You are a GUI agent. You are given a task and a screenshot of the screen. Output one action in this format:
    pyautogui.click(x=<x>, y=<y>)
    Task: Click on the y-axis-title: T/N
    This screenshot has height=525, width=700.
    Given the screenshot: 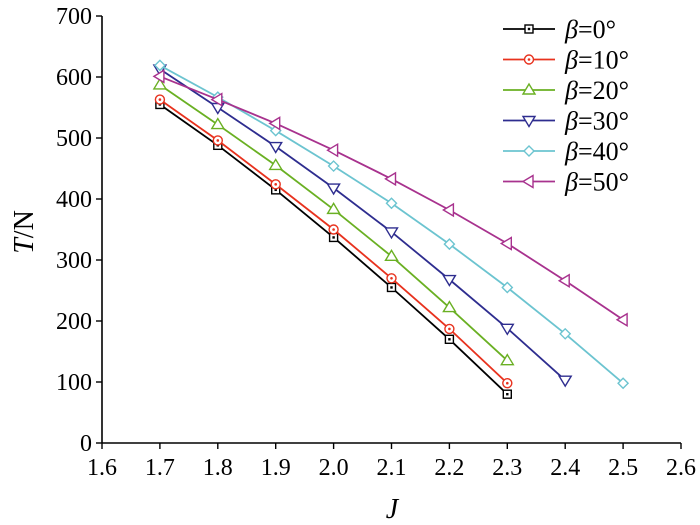 What is the action you would take?
    pyautogui.click(x=24, y=232)
    